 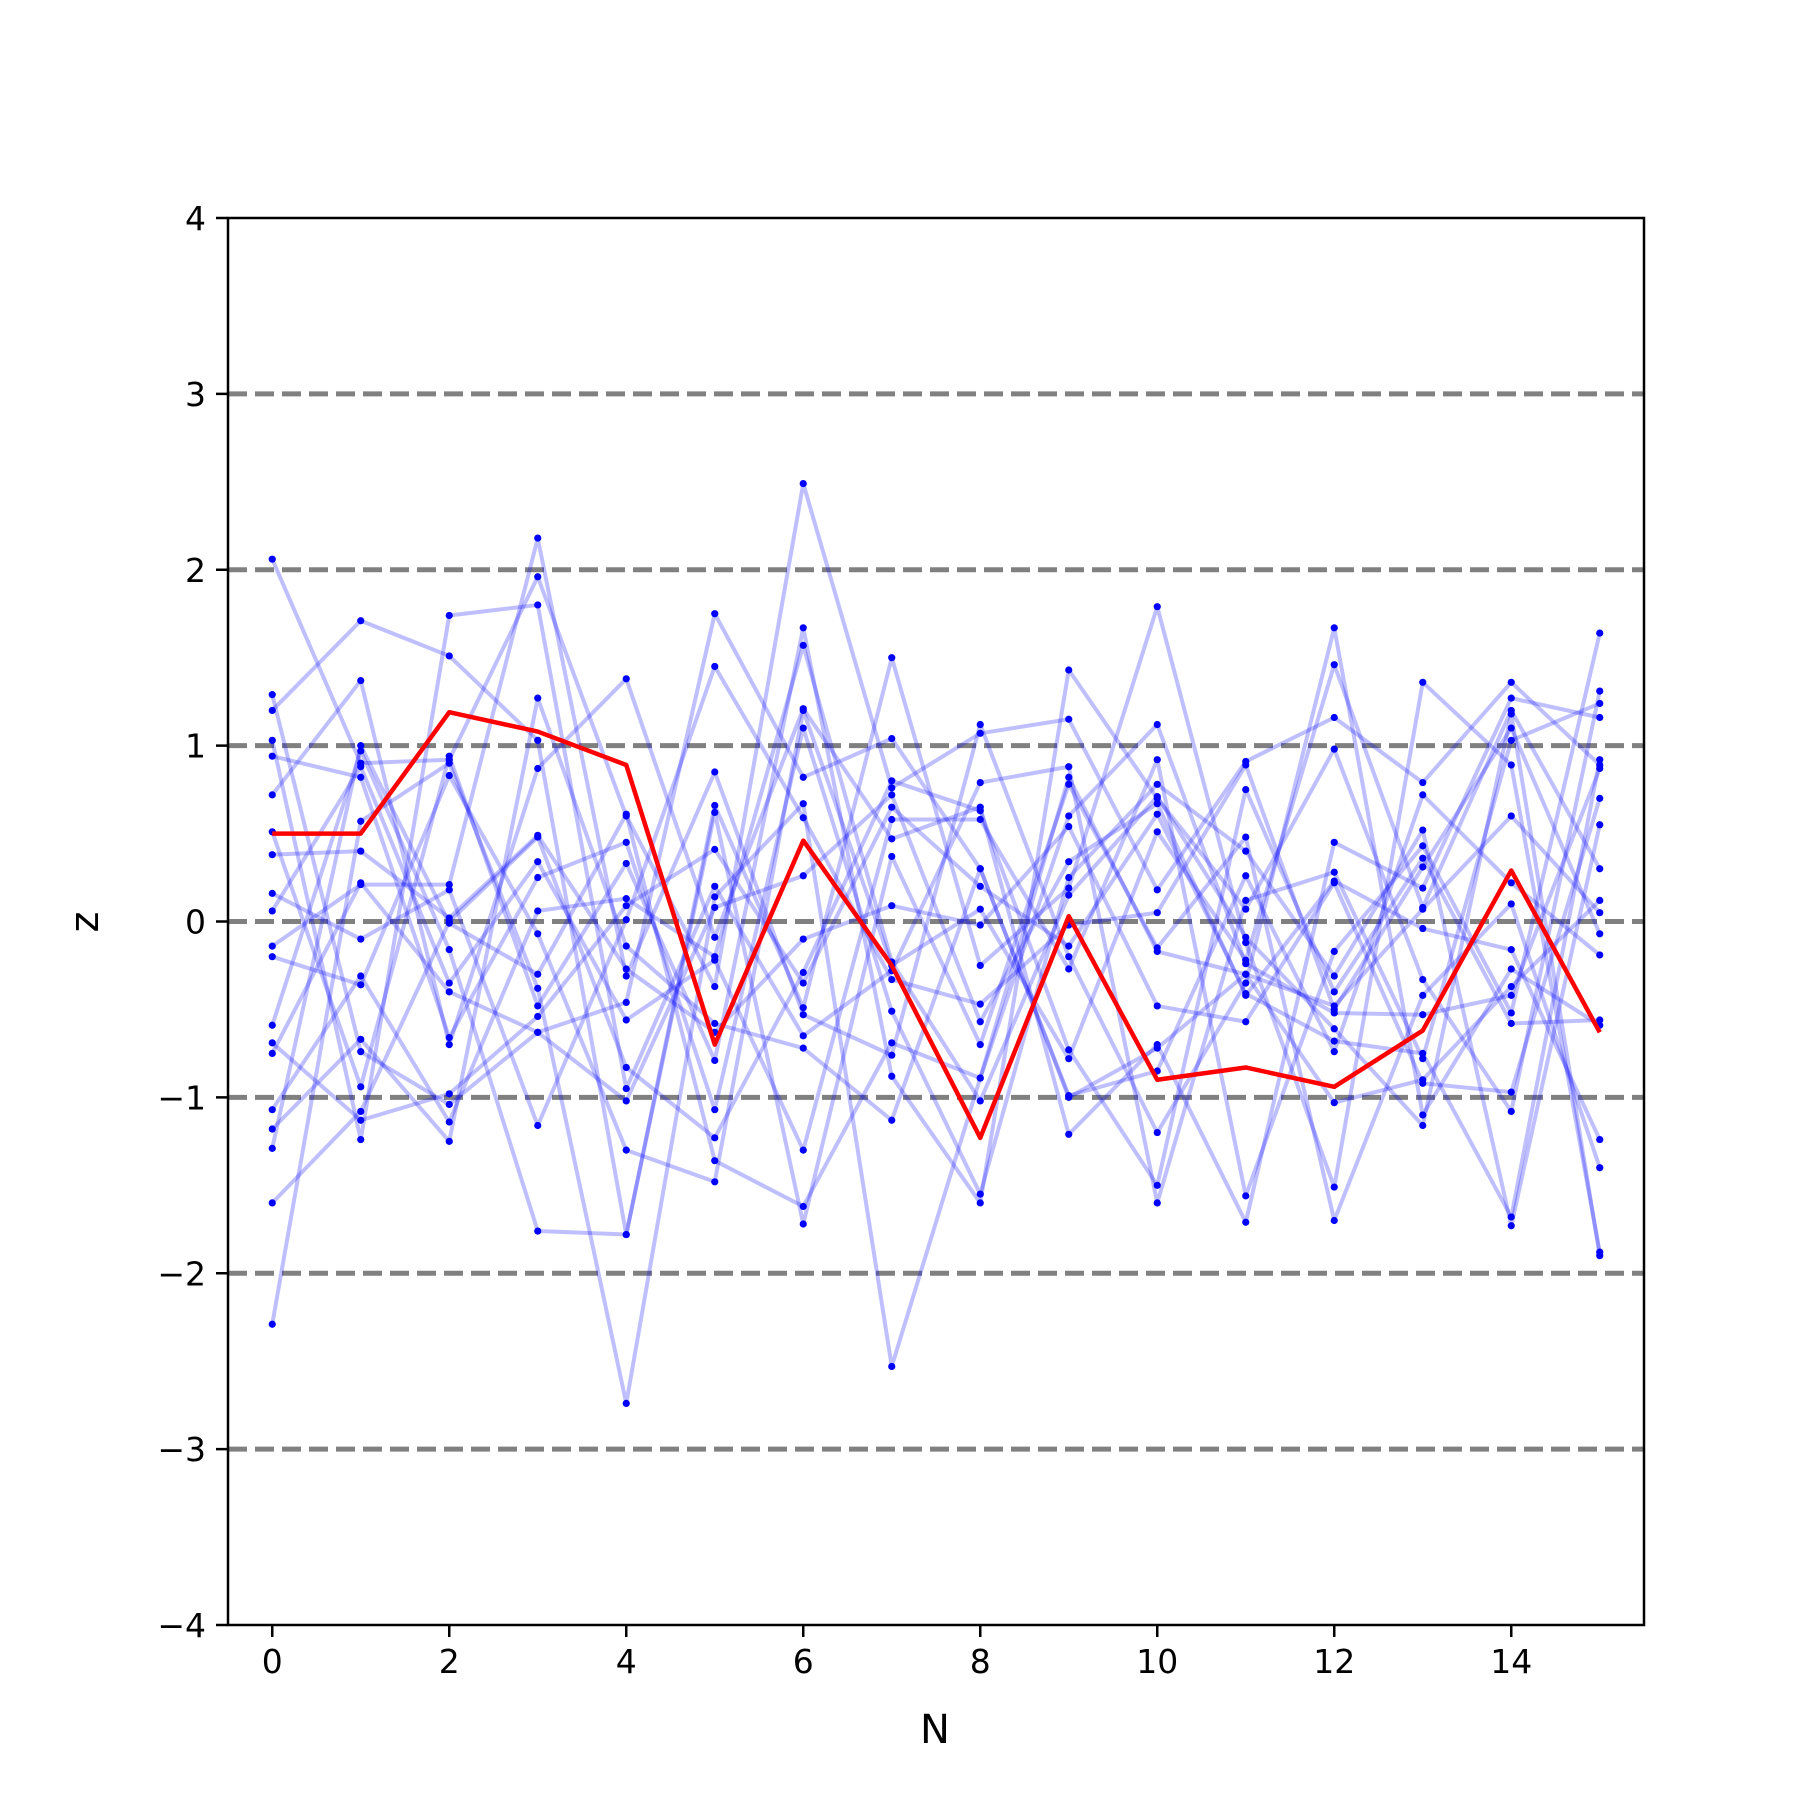 What do you see at coordinates (1157, 1661) in the screenshot?
I see `x-tick-label: 10` at bounding box center [1157, 1661].